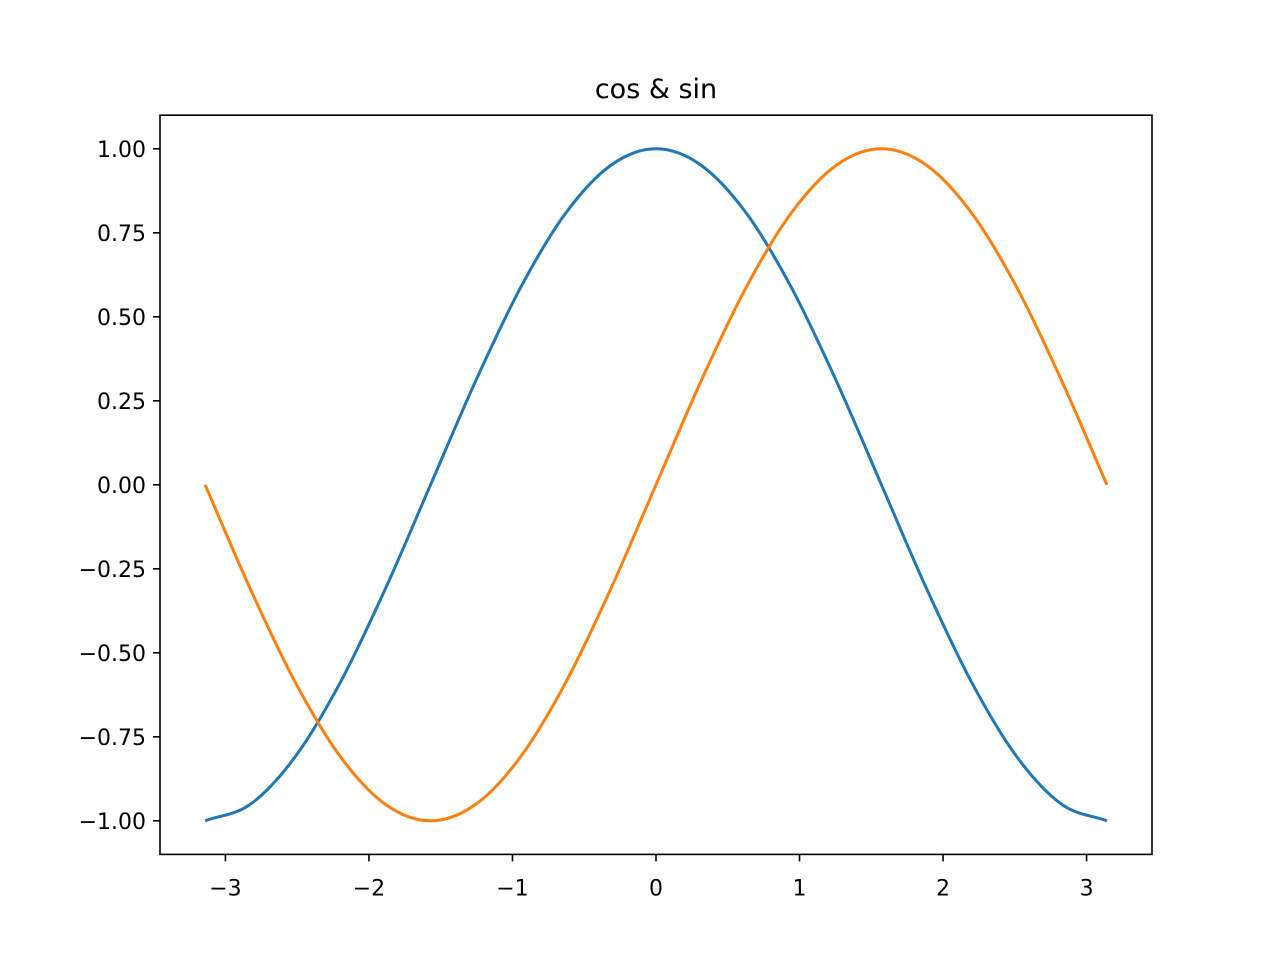  I want to click on y-tick-label: −0.25, so click(112, 570).